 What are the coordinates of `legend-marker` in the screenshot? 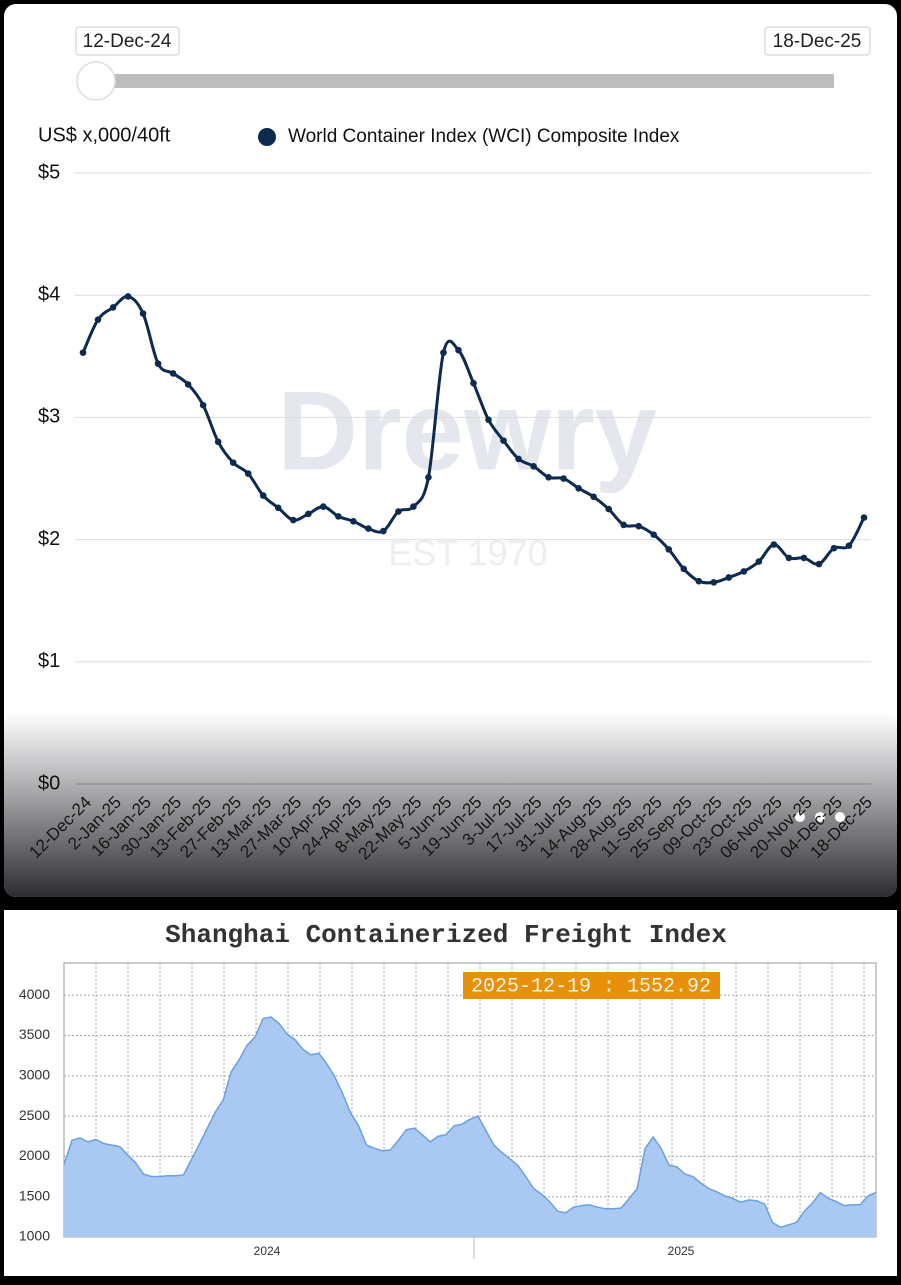 It's located at (267, 137).